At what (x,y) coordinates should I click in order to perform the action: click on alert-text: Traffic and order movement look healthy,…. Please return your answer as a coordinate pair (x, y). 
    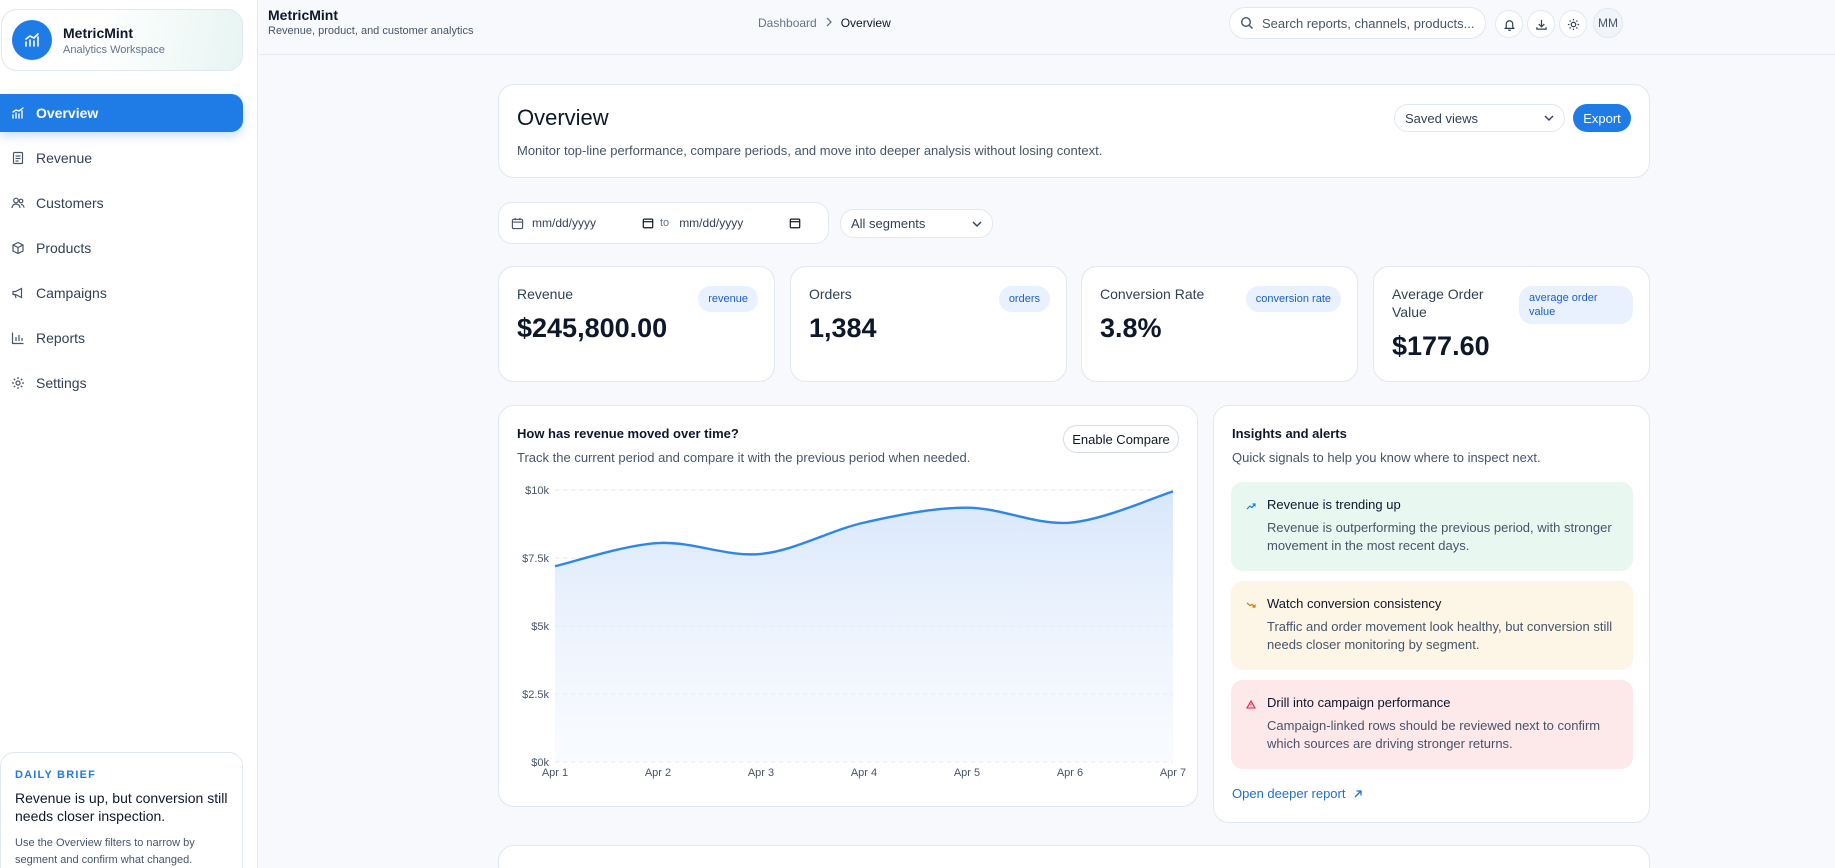
    Looking at the image, I should click on (1440, 635).